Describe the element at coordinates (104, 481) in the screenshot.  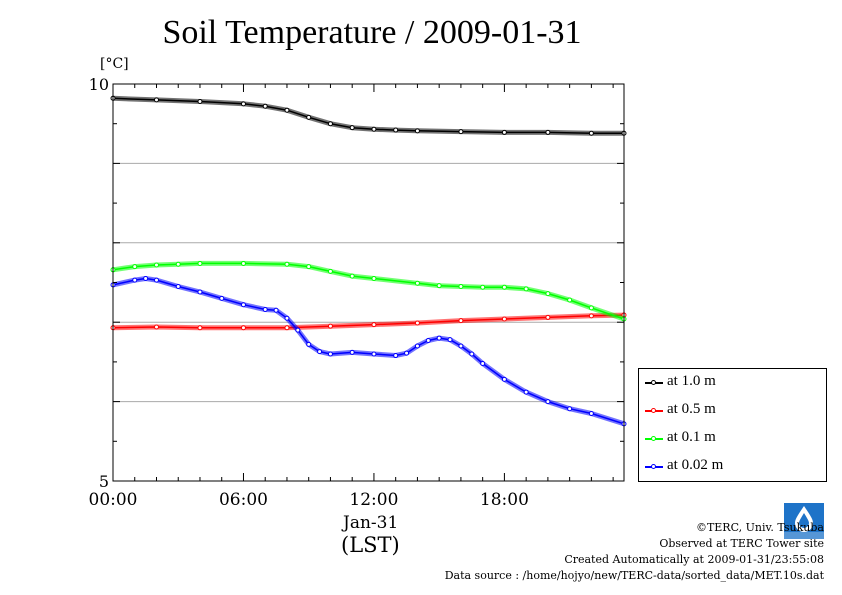
I see `y-tick-label: 5` at that location.